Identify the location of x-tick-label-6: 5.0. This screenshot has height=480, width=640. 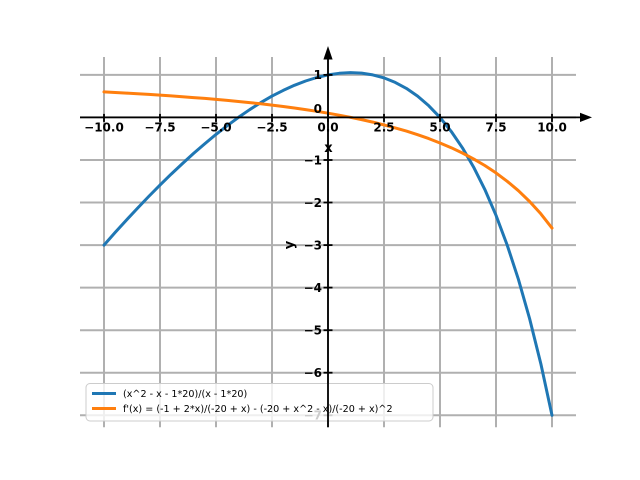
(439, 127).